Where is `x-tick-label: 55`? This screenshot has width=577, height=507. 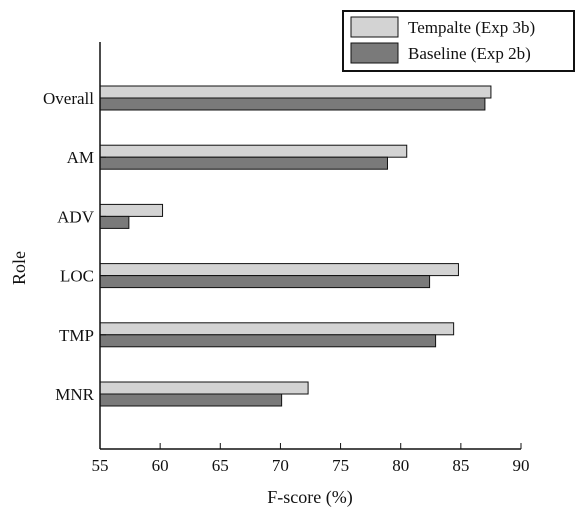 x-tick-label: 55 is located at coordinates (100, 465).